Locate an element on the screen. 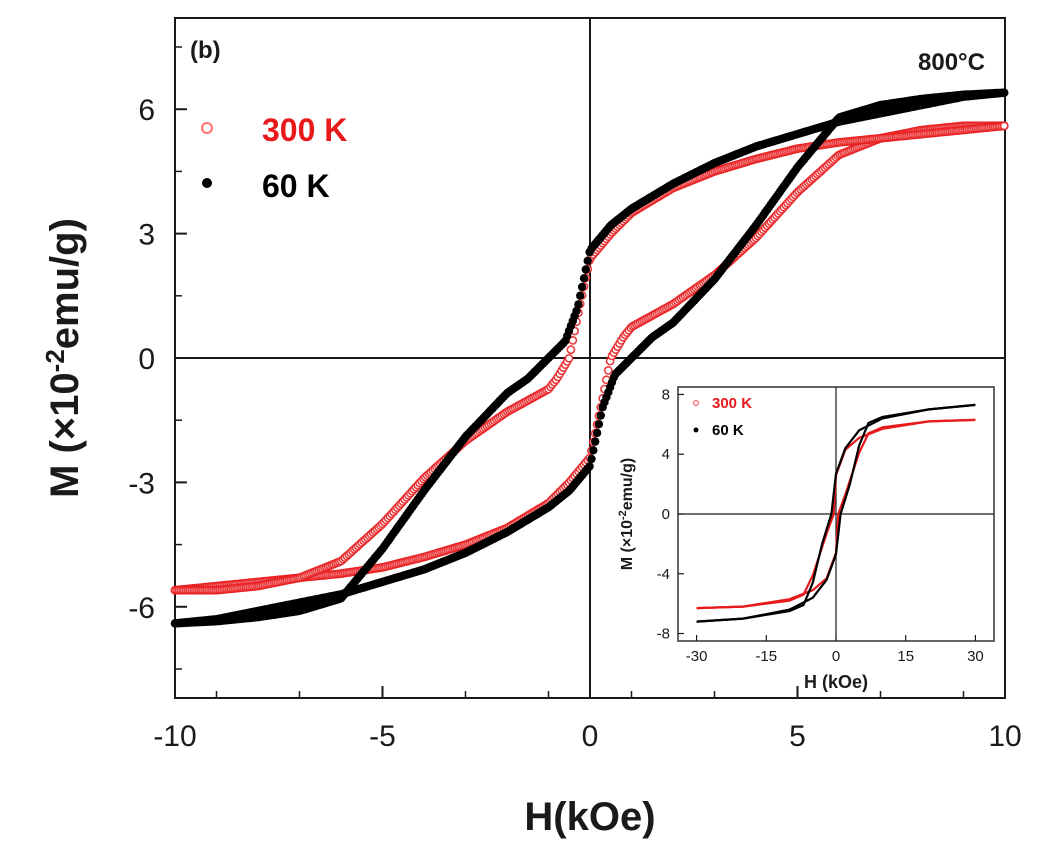 The width and height of the screenshot is (1063, 847). legend-marker-300k is located at coordinates (207, 128).